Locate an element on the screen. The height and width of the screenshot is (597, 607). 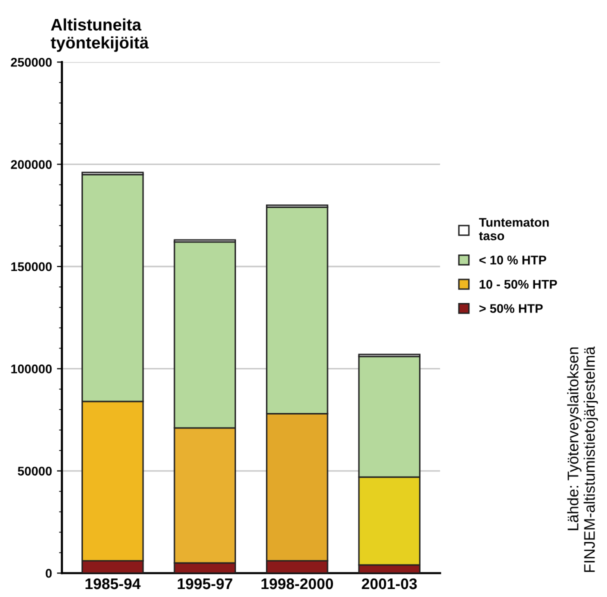
legend-label: Tuntematon taso is located at coordinates (514, 229).